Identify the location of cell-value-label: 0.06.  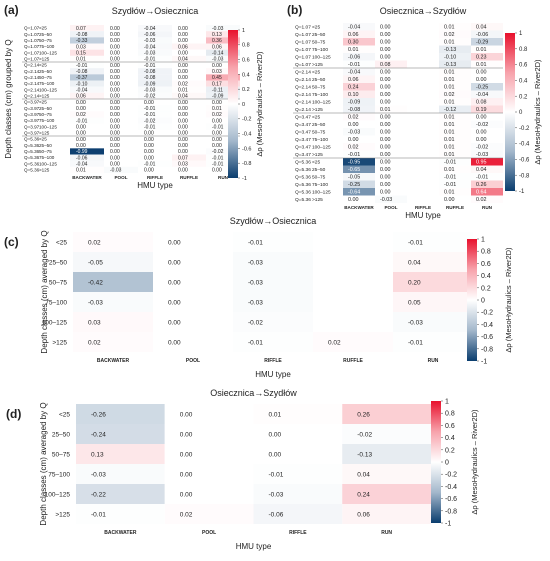
(217, 47).